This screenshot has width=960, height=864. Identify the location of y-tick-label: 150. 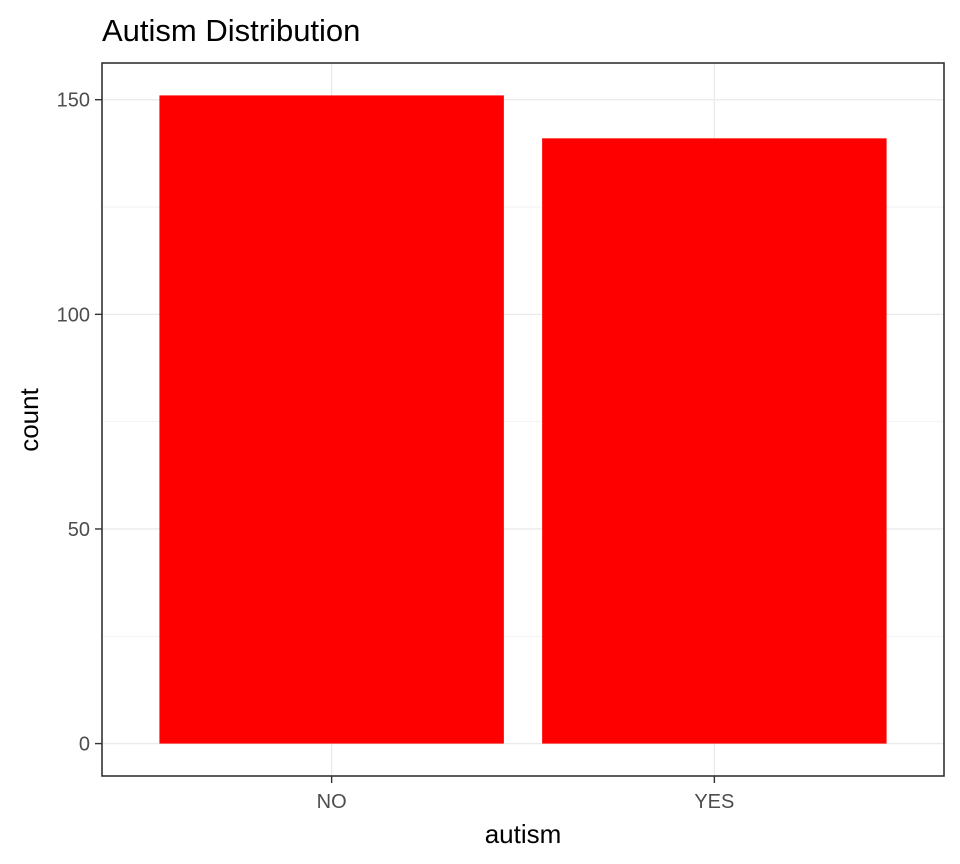
(73, 101).